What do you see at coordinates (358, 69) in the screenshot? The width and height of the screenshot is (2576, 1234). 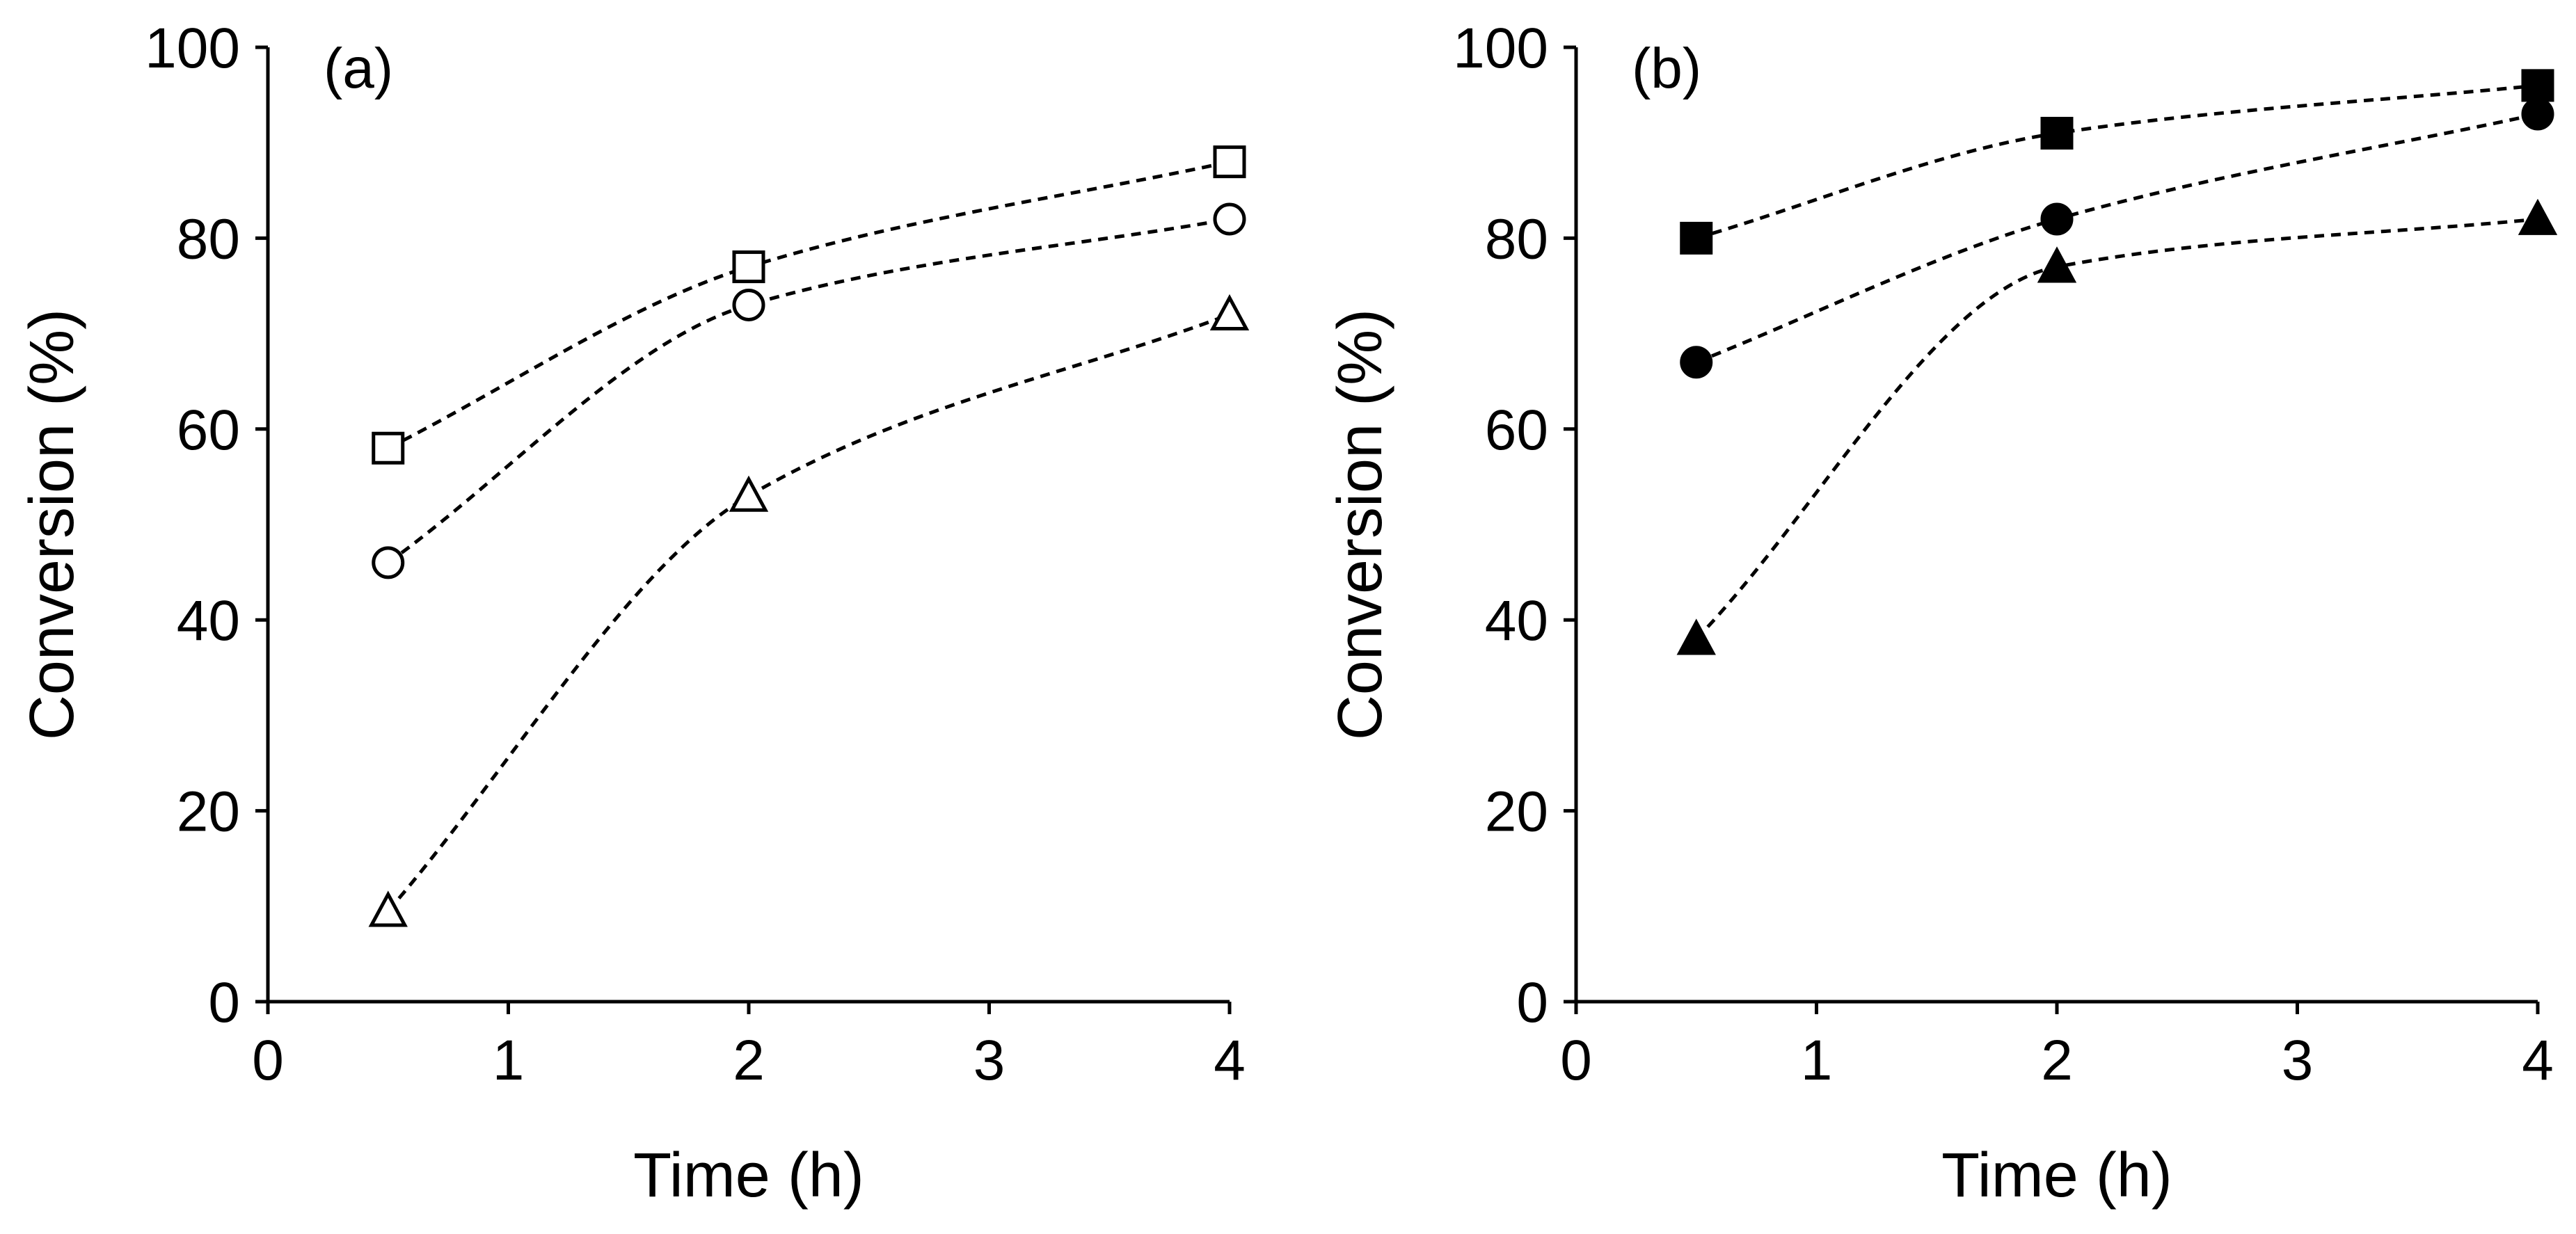 I see `panel-label: (a)` at bounding box center [358, 69].